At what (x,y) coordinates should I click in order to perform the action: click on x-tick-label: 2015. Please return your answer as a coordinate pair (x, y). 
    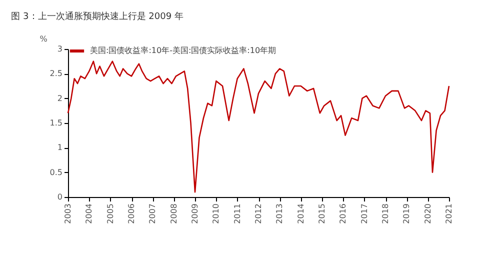
    Looking at the image, I should click on (322, 214).